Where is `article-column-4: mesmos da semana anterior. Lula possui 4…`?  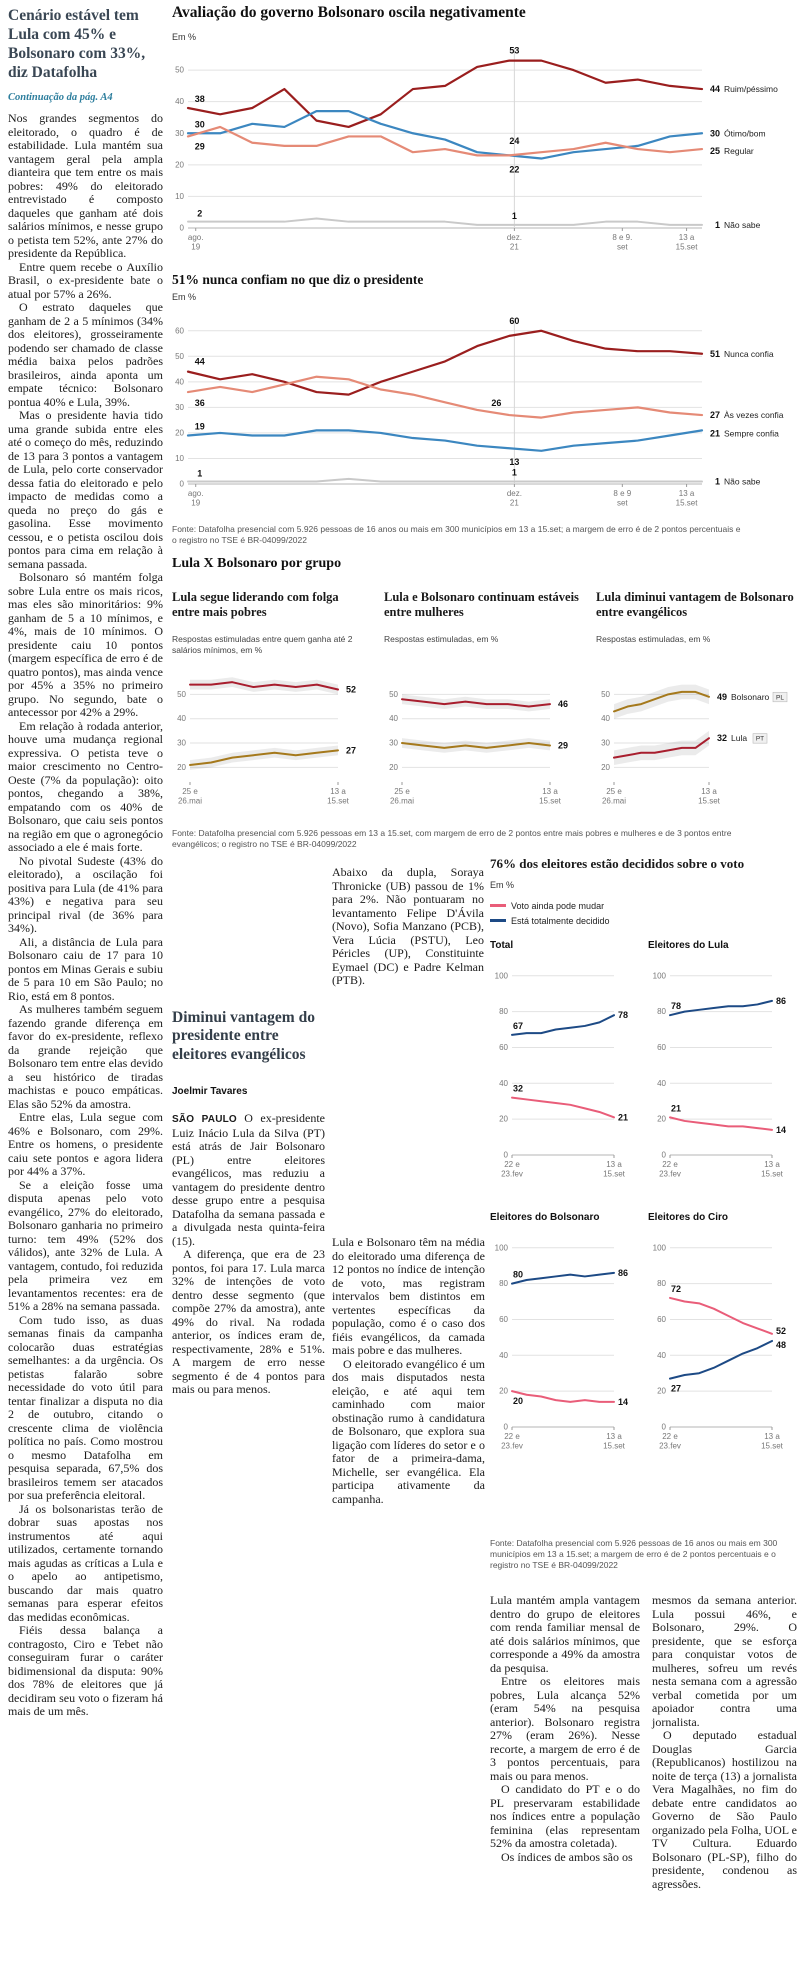
article-column-4: mesmos da semana anterior. Lula possui 4… is located at coordinates (724, 1742).